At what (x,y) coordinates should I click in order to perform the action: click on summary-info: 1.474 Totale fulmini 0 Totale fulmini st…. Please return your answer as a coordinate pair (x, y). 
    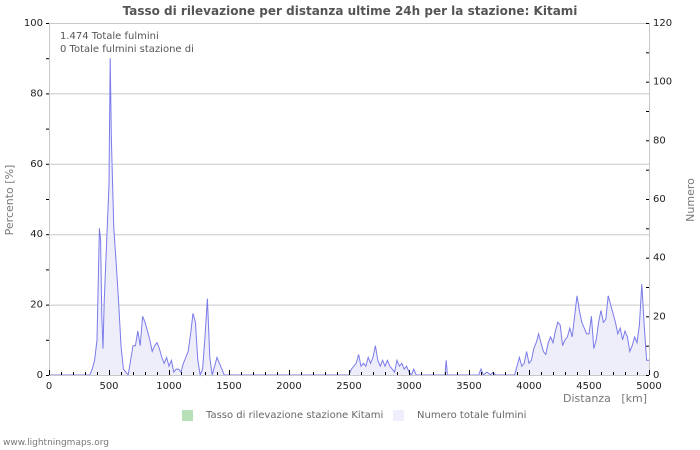
    Looking at the image, I should click on (127, 43).